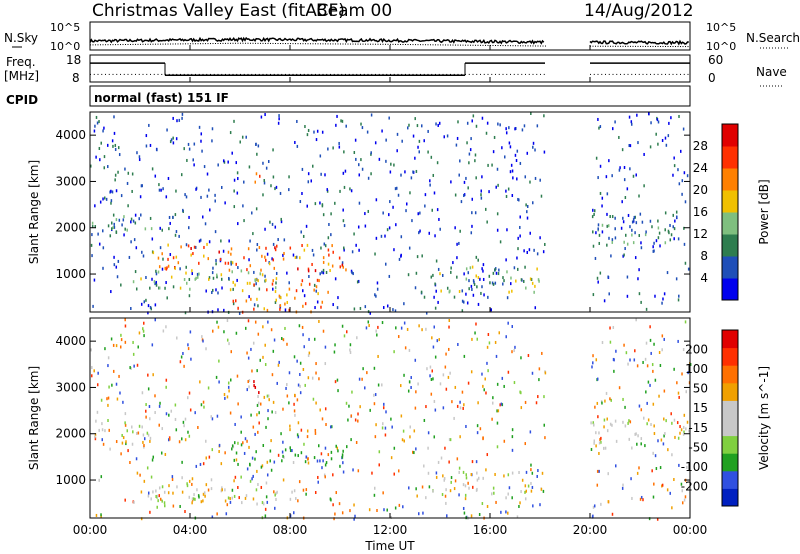 The height and width of the screenshot is (554, 800). I want to click on date-label: 14/Aug/2012, so click(639, 11).